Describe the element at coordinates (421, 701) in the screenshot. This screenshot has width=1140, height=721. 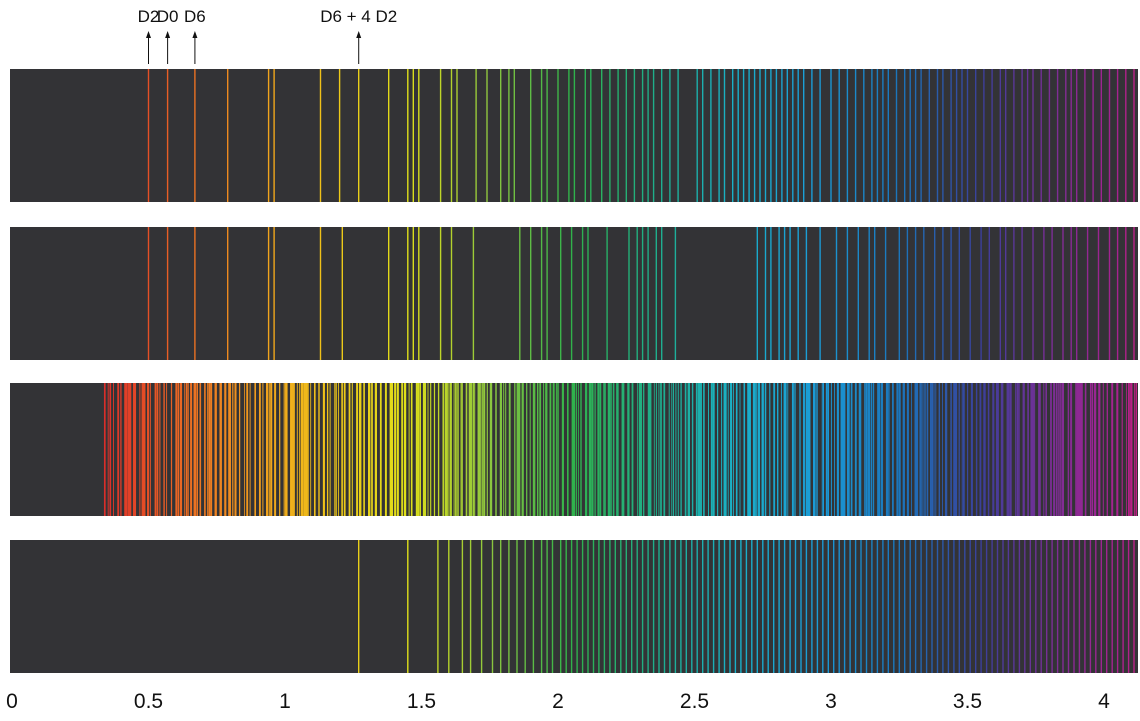
I see `x-tick-label: 1.5` at that location.